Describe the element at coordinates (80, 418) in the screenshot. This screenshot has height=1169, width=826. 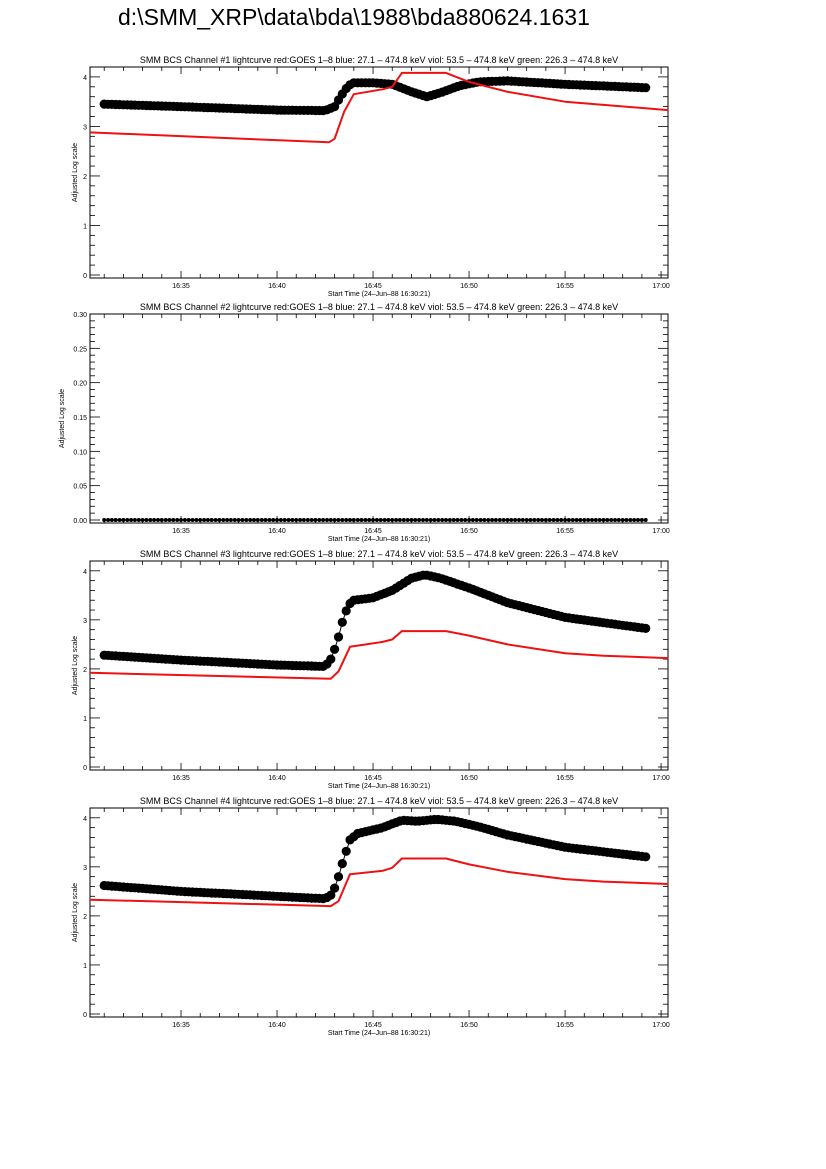
I see `y-tick-label: 0.15` at that location.